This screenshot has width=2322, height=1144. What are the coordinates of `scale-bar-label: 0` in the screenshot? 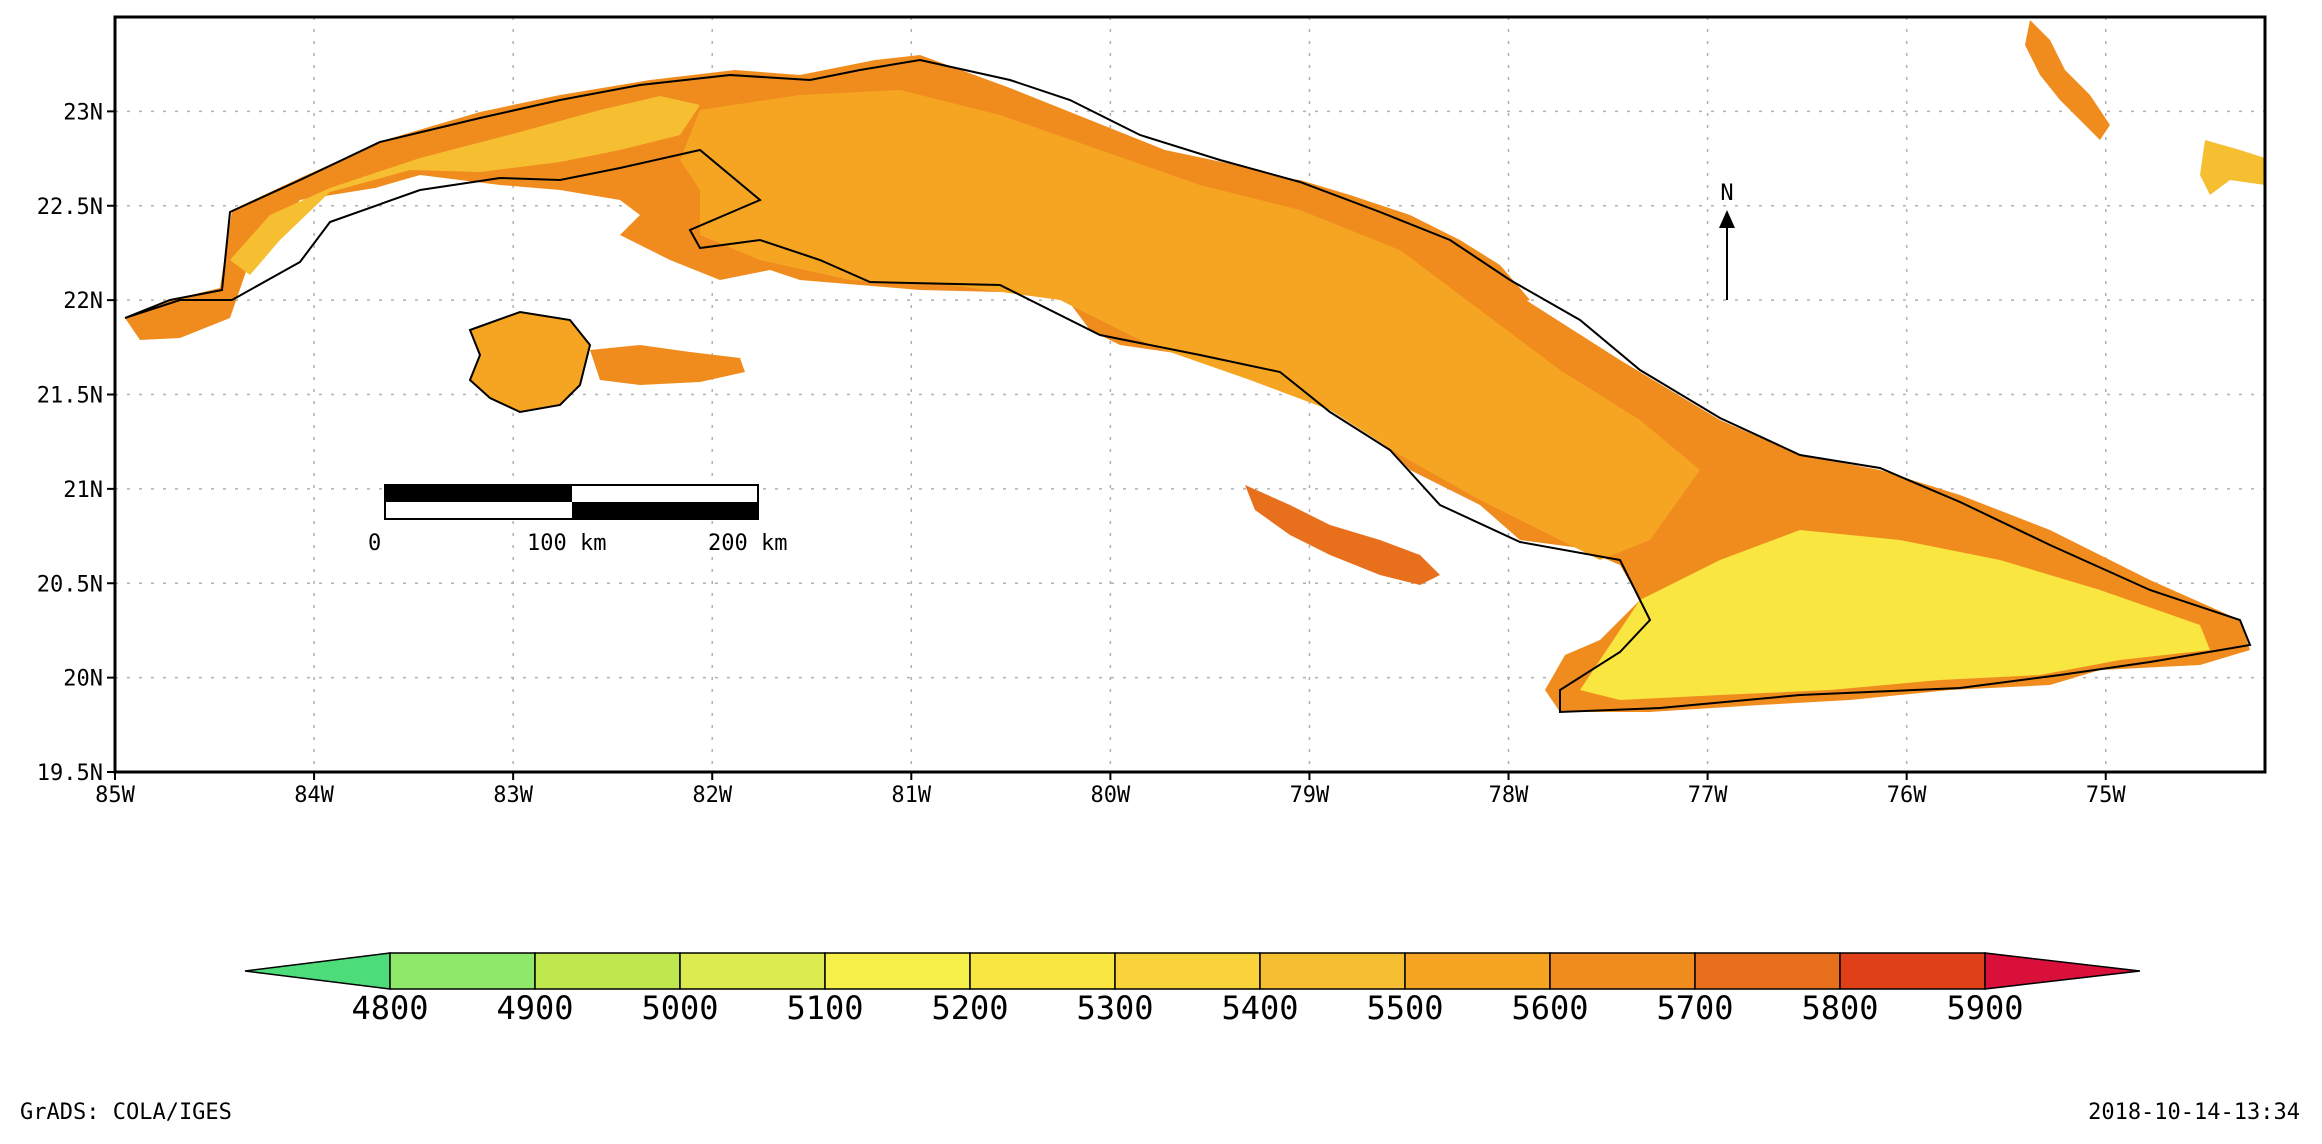 It's located at (374, 543).